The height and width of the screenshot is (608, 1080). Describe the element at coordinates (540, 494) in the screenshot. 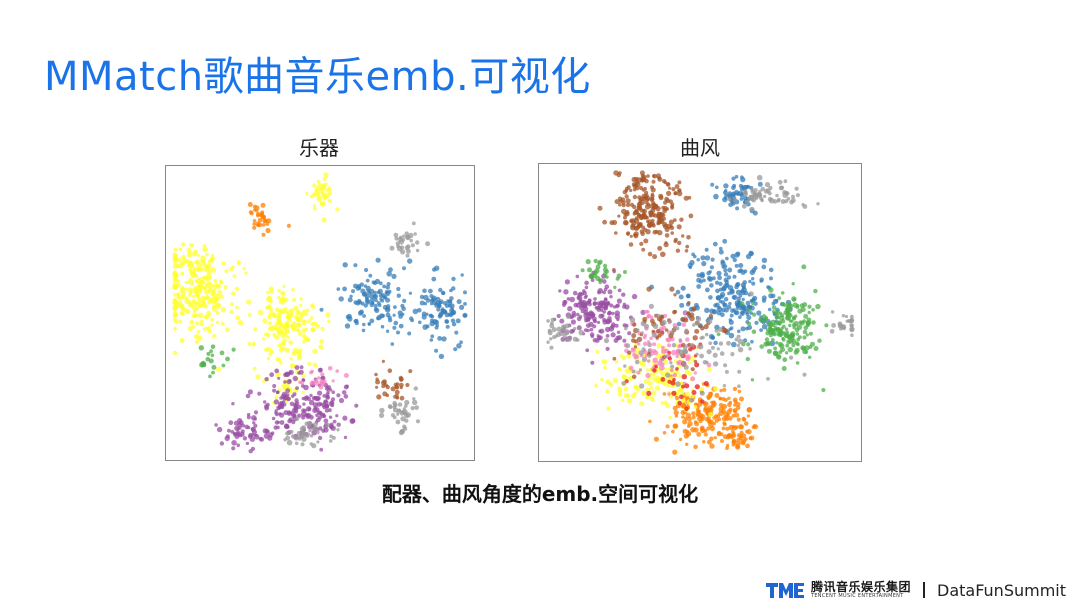

I see `slide-caption: 配器、曲风角度的emb.空间可视化` at that location.